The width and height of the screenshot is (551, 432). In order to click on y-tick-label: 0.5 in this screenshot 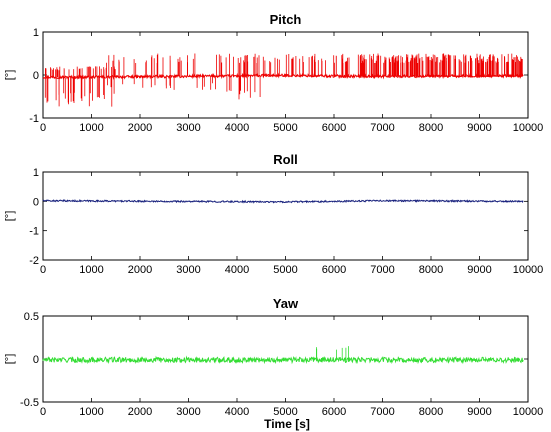, I will do `click(31, 317)`.